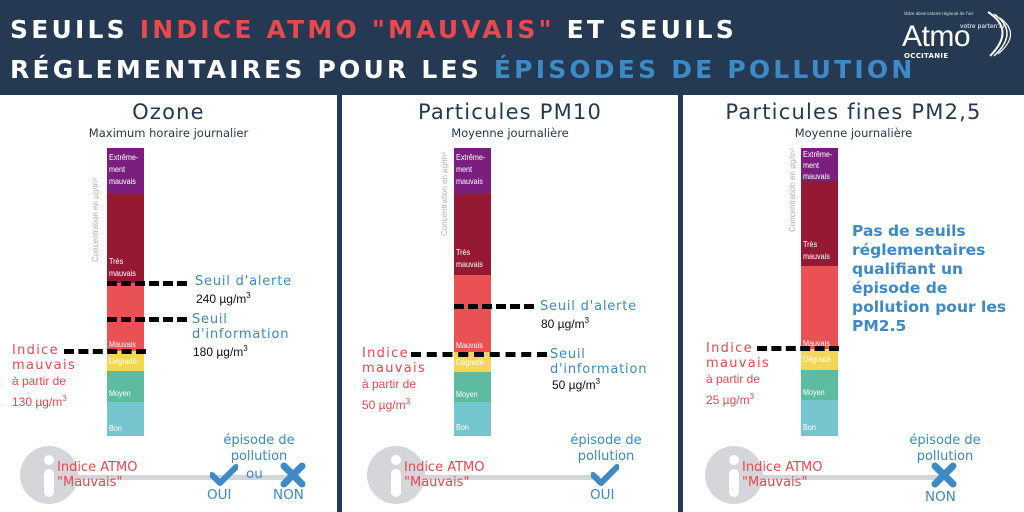 This screenshot has height=512, width=1024. What do you see at coordinates (645, 29) in the screenshot?
I see `title-et-seuils: ET SEUILS` at bounding box center [645, 29].